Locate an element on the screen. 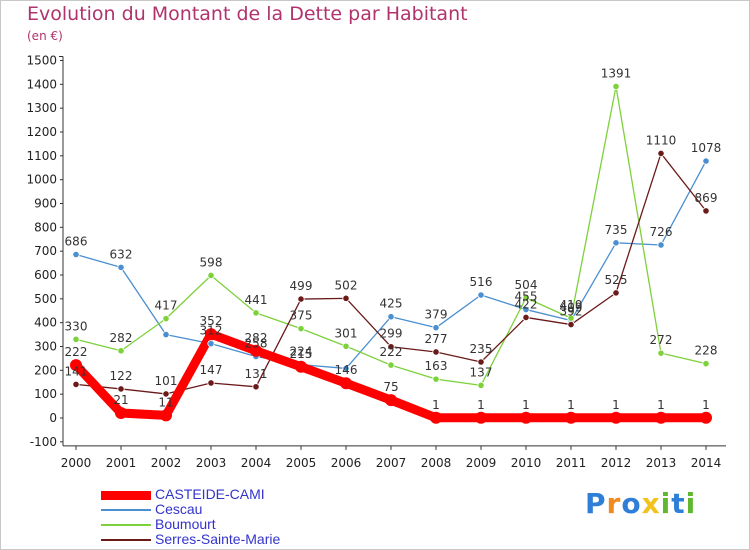 The image size is (750, 550). x-tick-label: 2000 is located at coordinates (76, 463).